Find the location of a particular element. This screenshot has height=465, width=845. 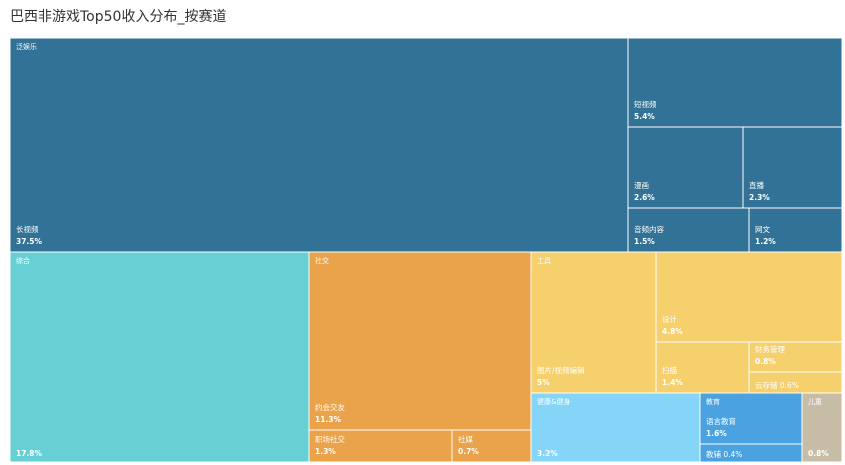

cell-name: 约会交友 is located at coordinates (330, 407).